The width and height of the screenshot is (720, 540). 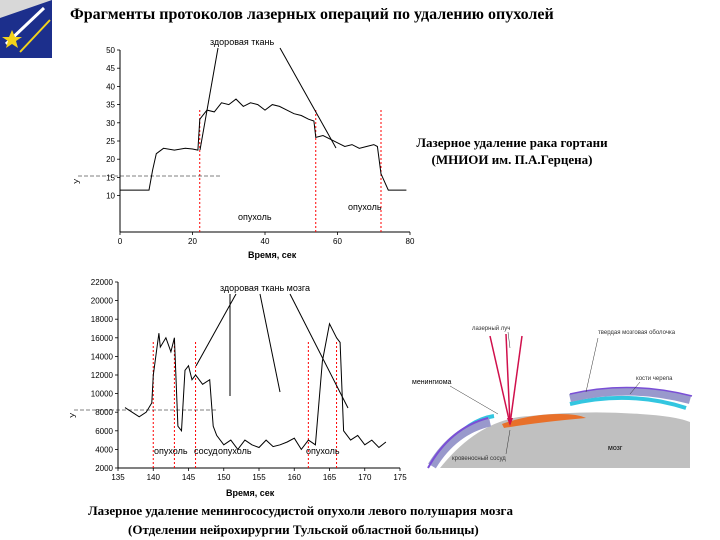 I want to click on chart1-xtick-label: 80, so click(x=410, y=241).